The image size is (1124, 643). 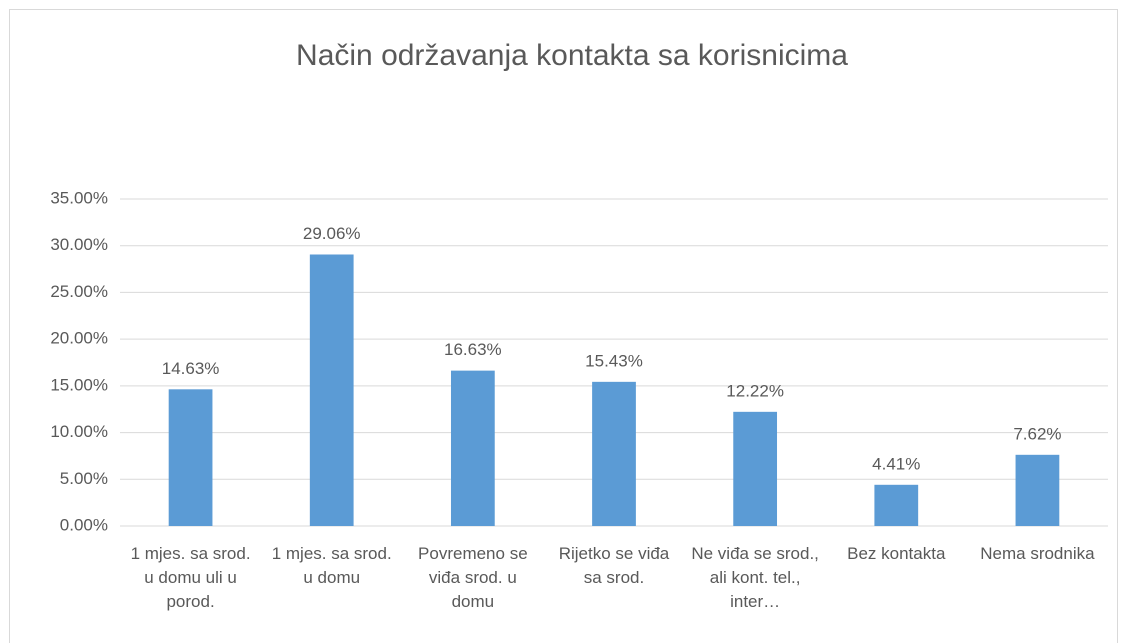 What do you see at coordinates (614, 565) in the screenshot?
I see `x-tick-label: Rijetko se viđa sa srod.` at bounding box center [614, 565].